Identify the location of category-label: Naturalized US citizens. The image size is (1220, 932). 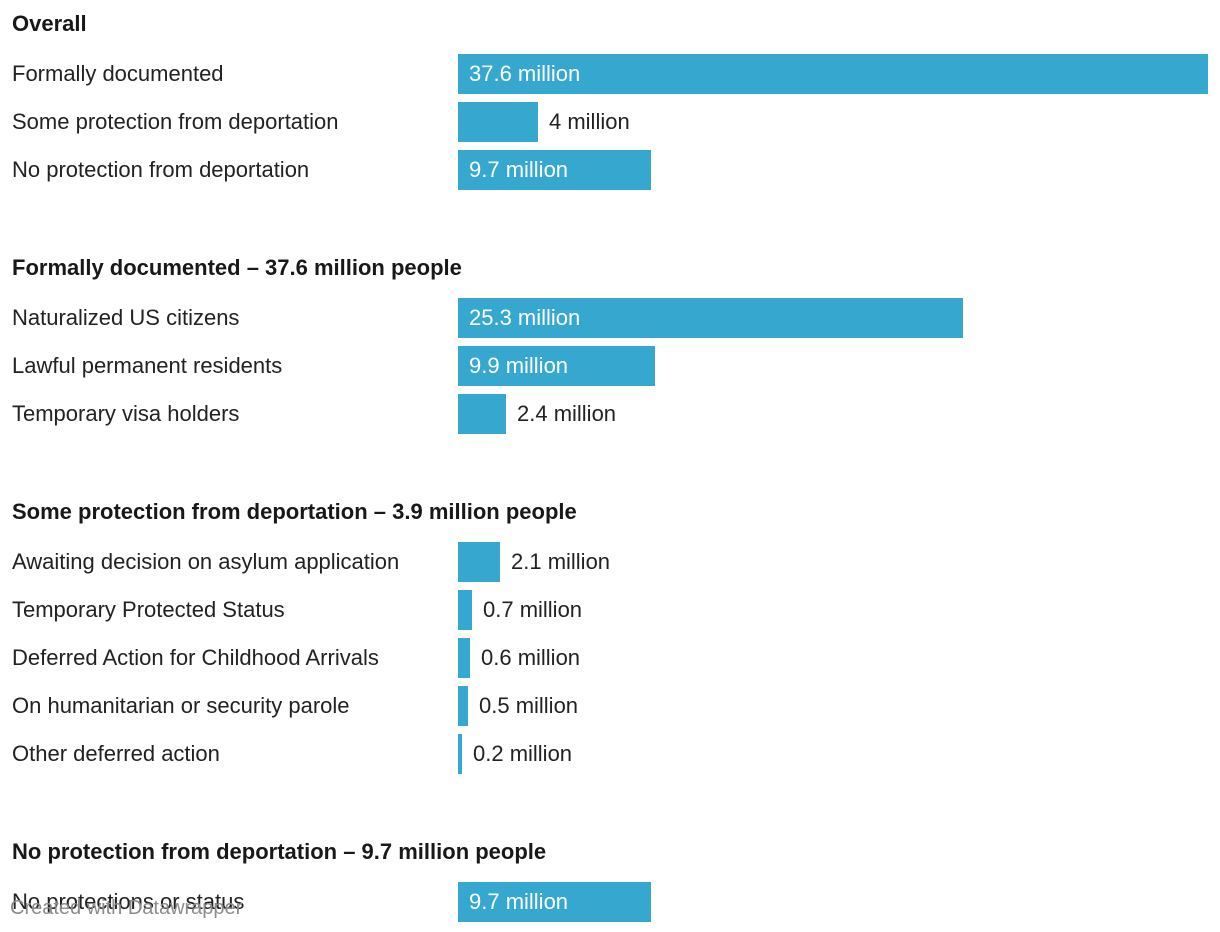
(126, 317).